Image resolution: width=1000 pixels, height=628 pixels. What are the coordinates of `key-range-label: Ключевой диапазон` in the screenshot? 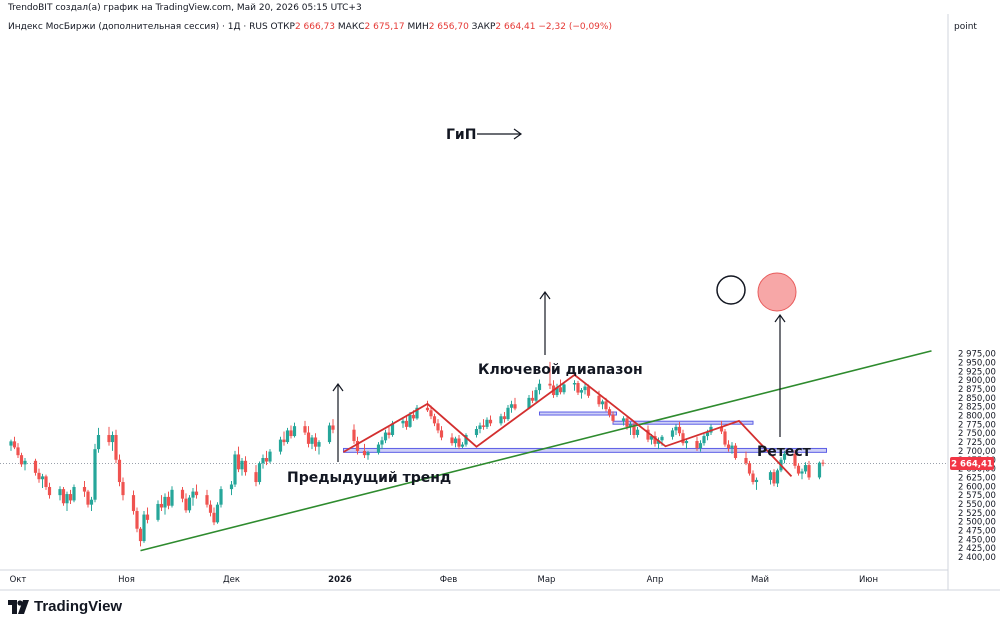 It's located at (560, 370).